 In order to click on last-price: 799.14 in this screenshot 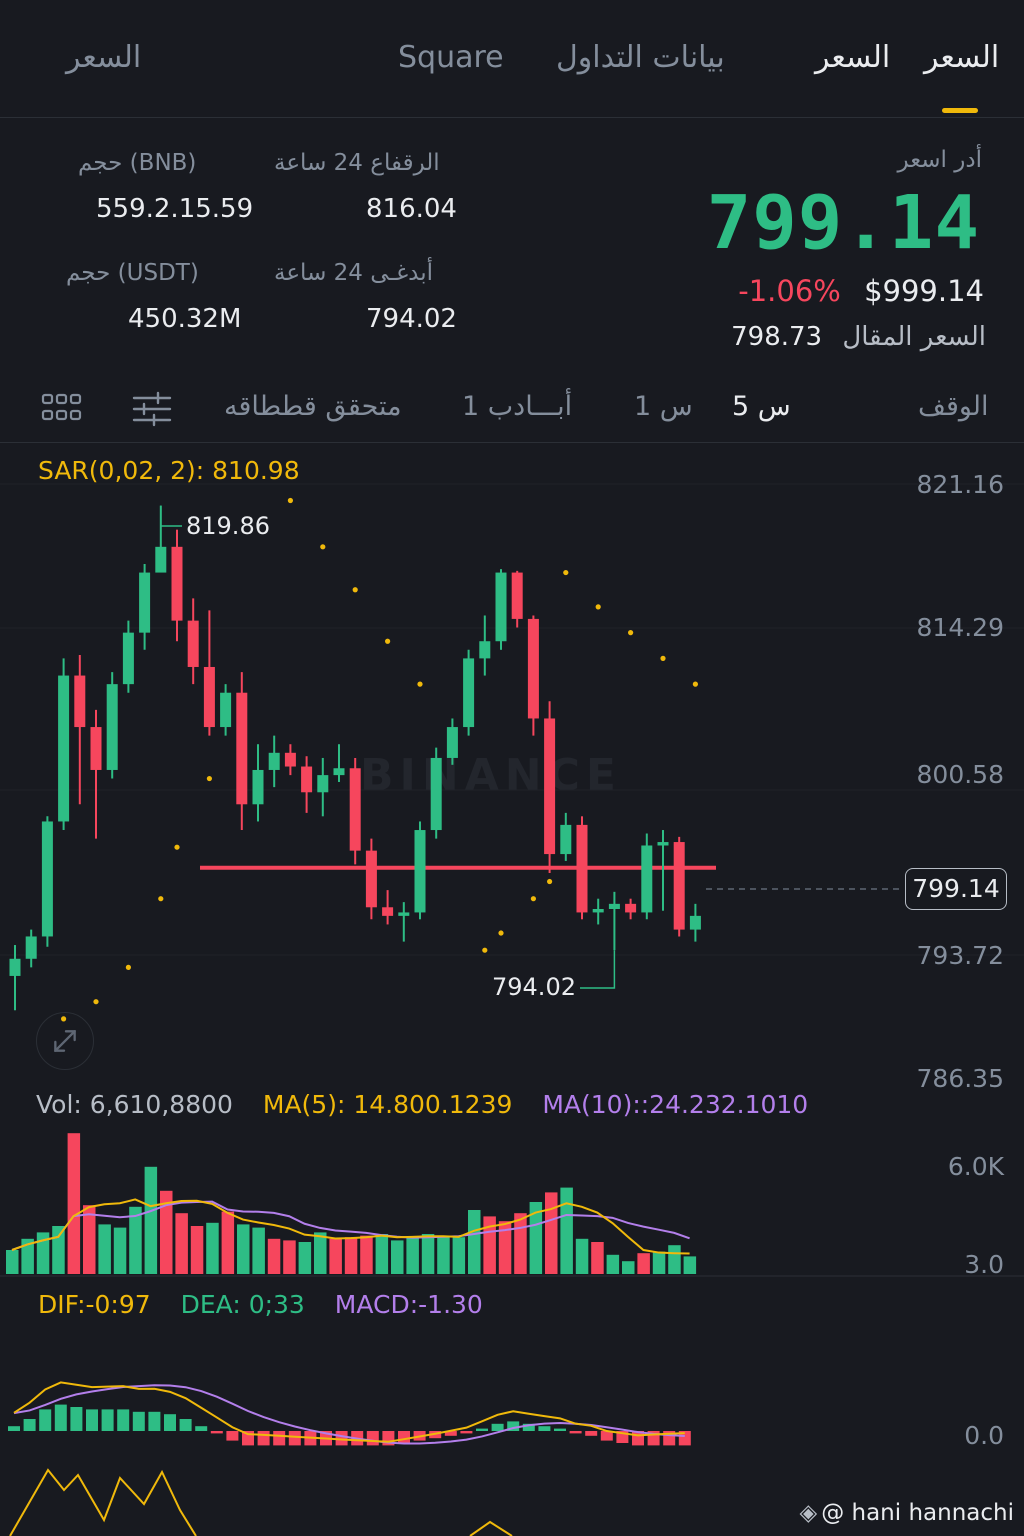, I will do `click(843, 223)`.